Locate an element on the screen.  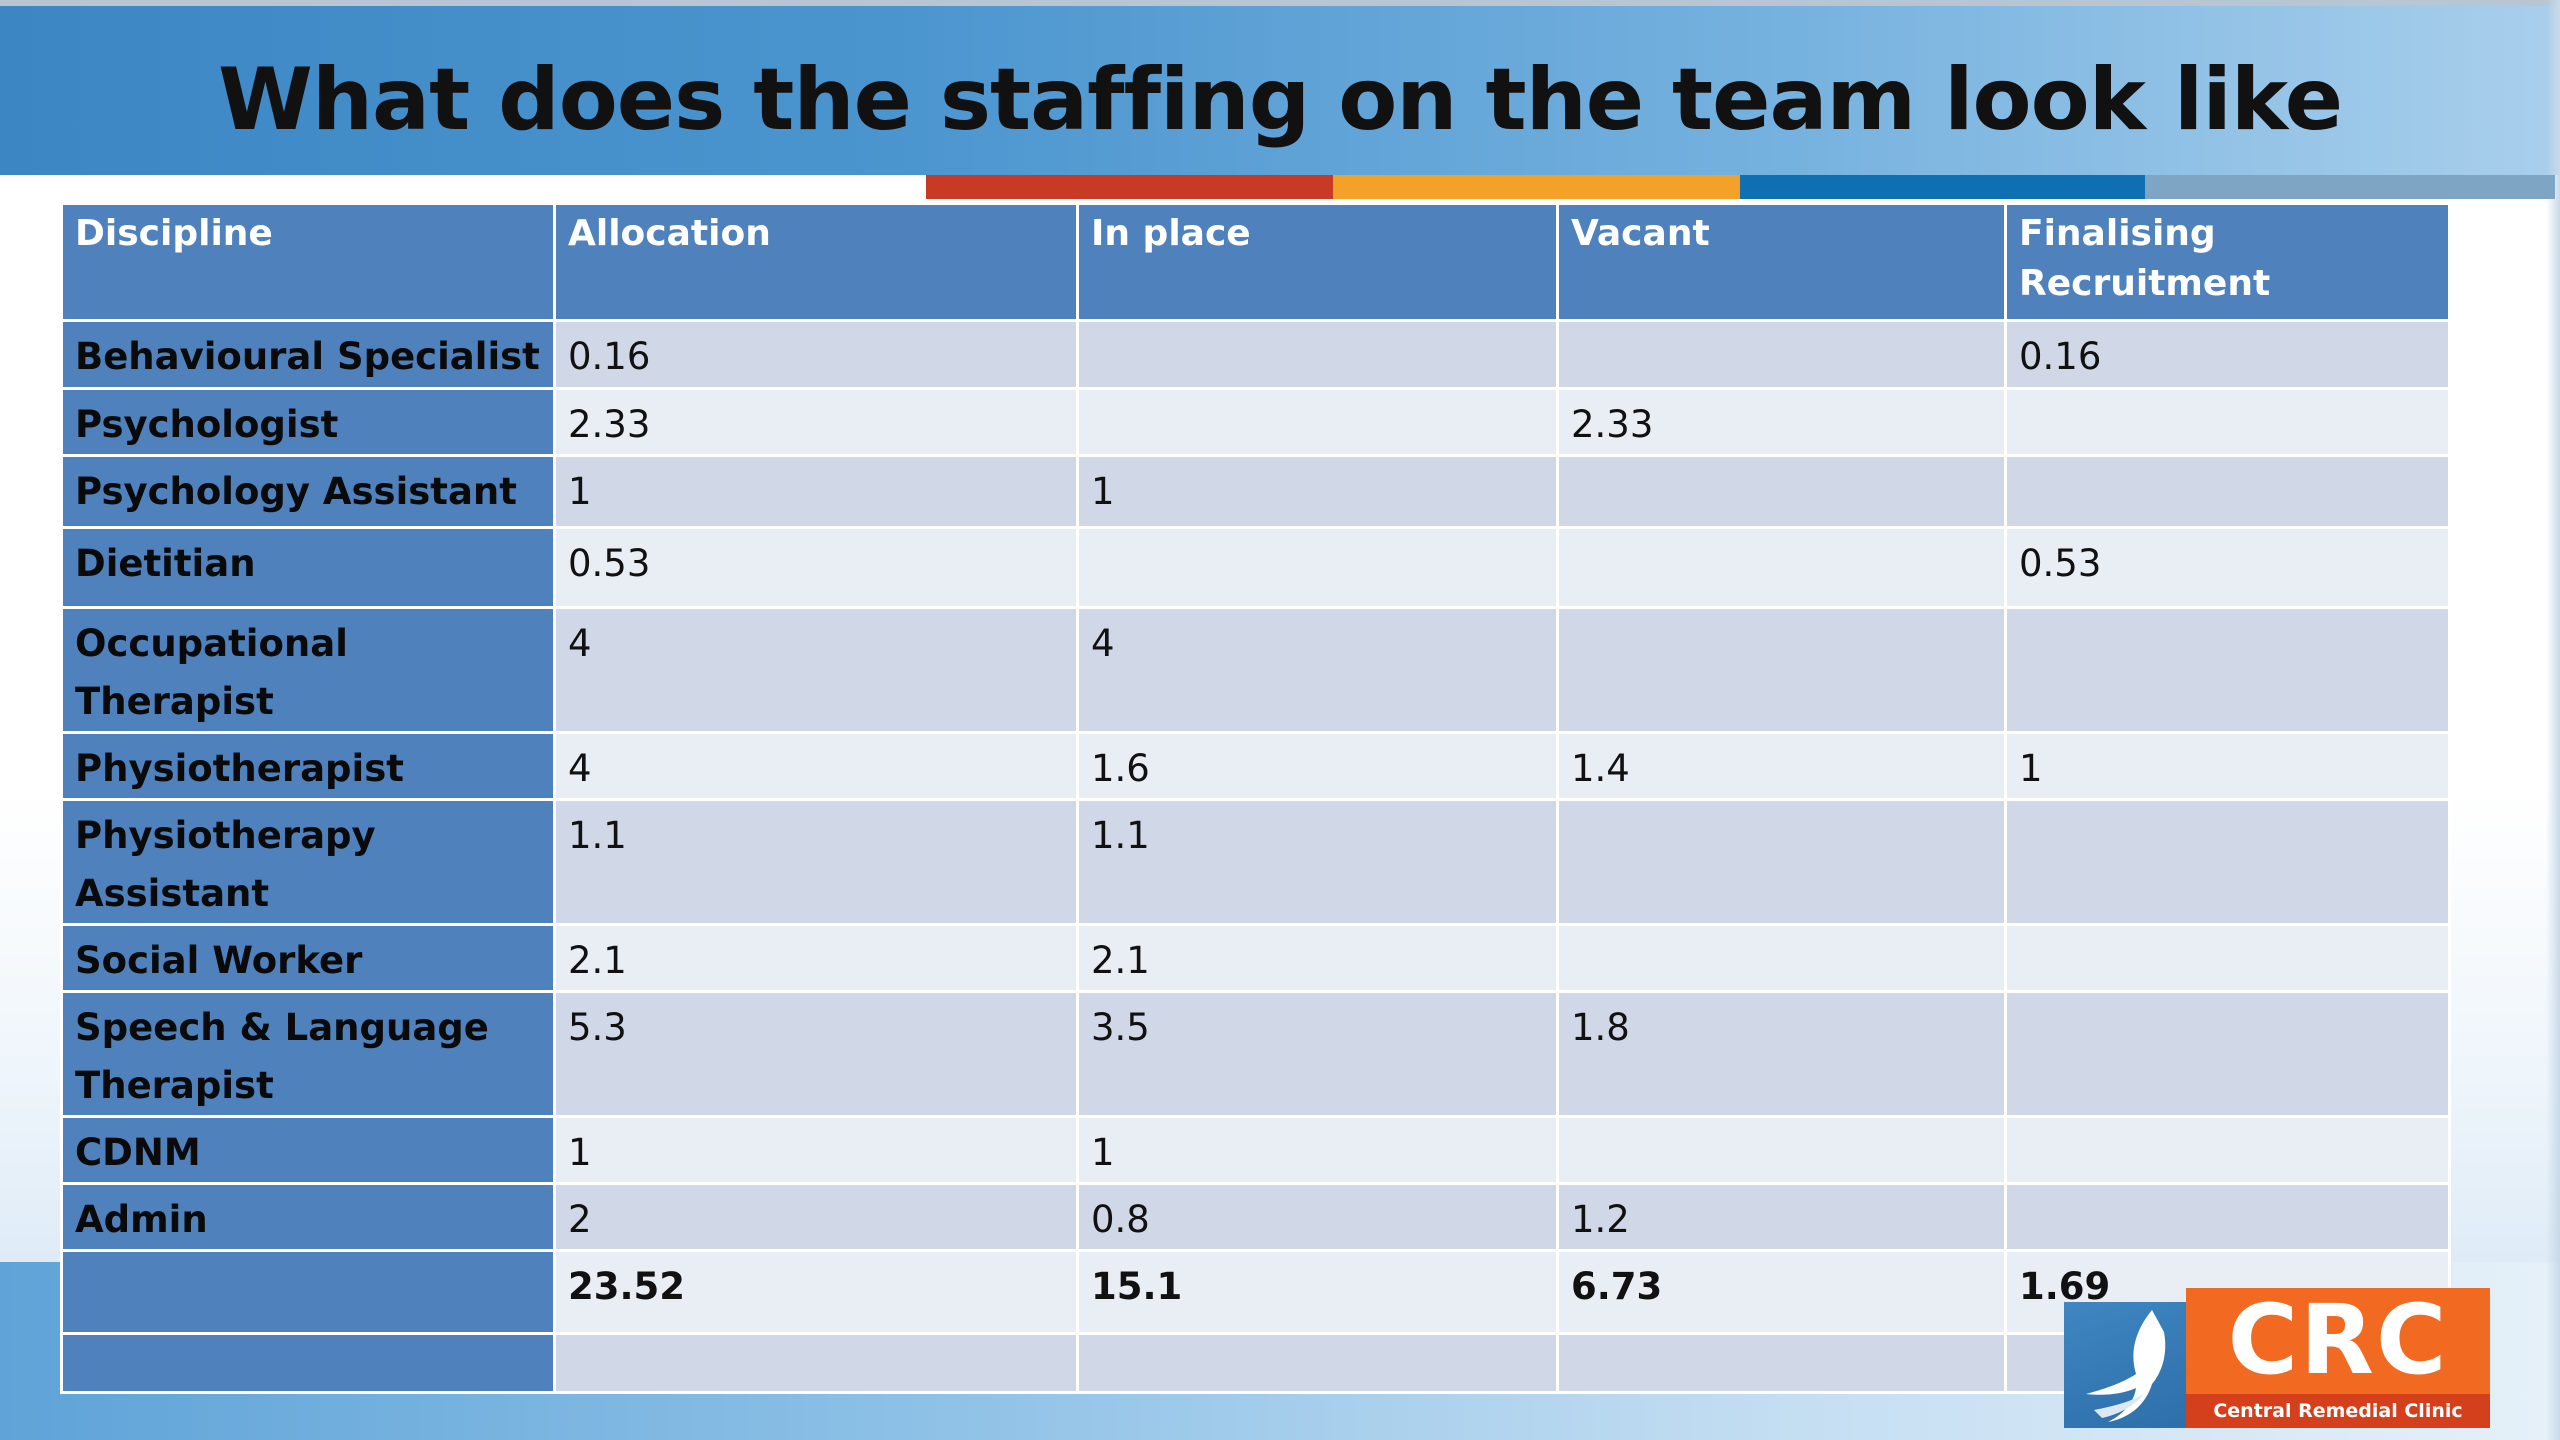
allocation-cell: 2.33 is located at coordinates (816, 422).